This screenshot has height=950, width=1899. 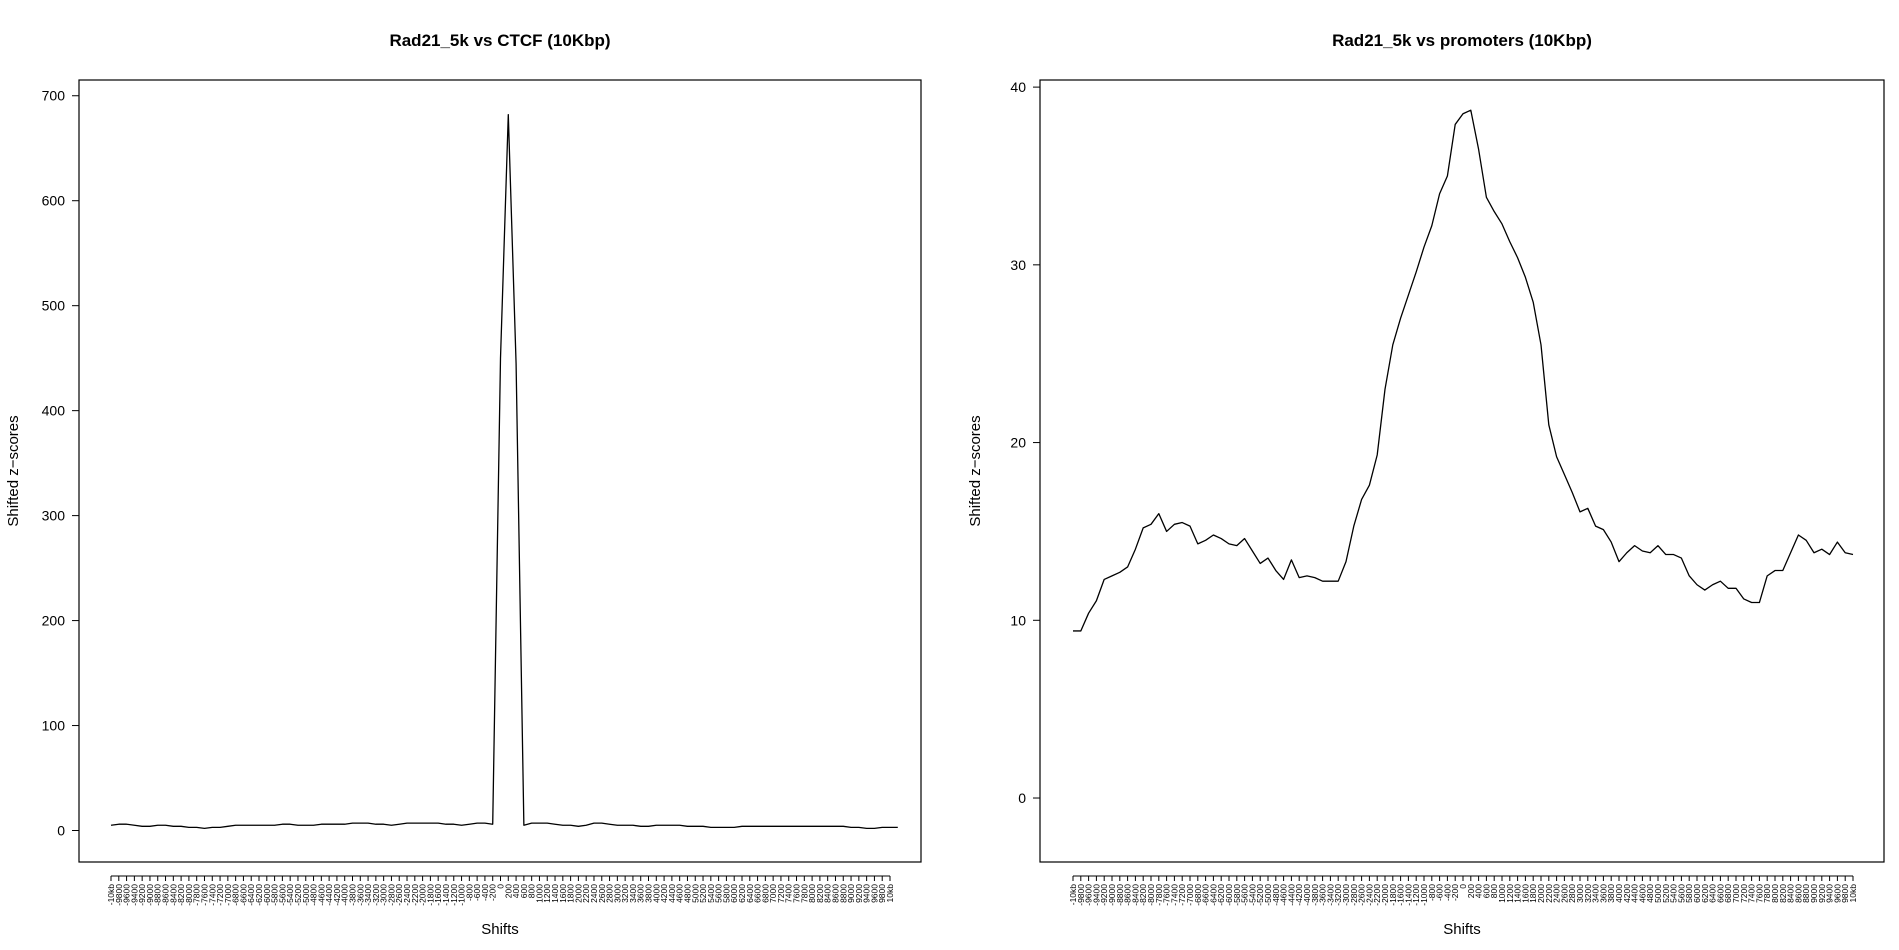 I want to click on x-tick-label: -2600, so click(x=399, y=895).